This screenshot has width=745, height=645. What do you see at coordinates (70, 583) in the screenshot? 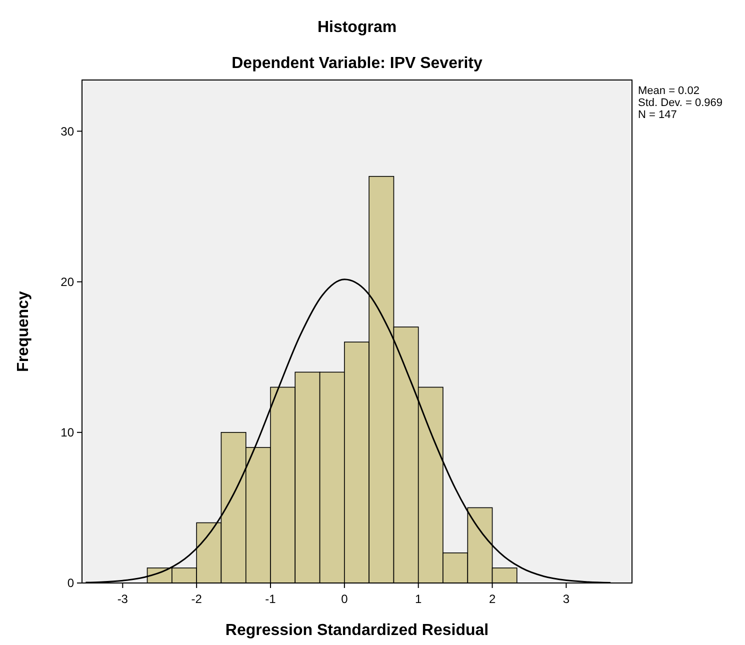
I see `y-tick-label: 0` at bounding box center [70, 583].